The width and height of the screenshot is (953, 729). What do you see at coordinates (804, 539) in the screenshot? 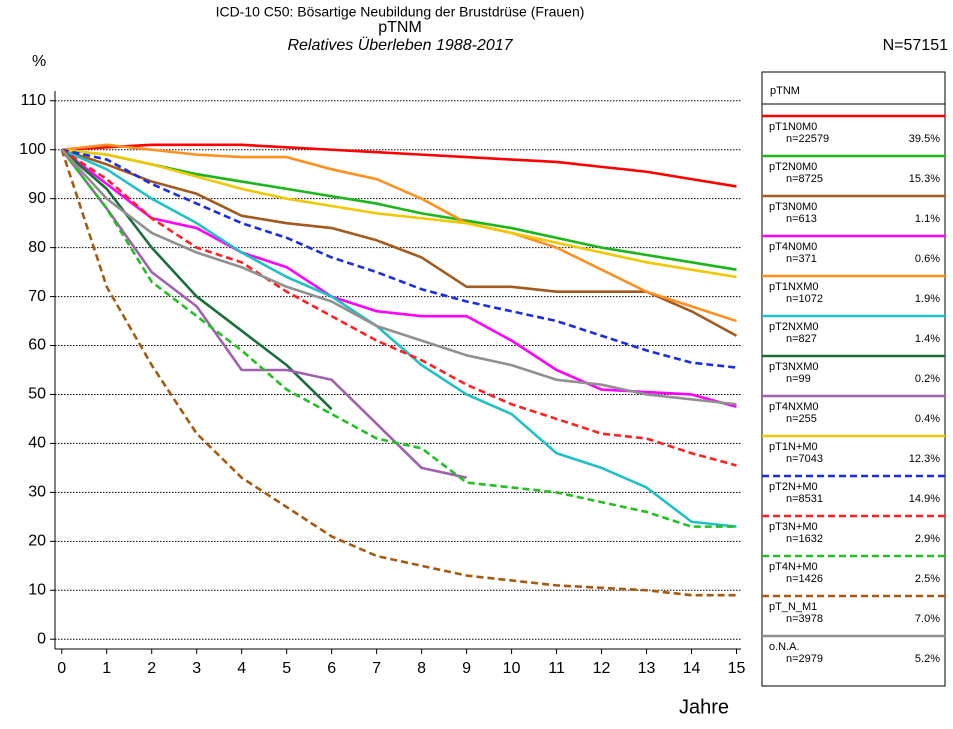
I see `legend-count: n=1632` at bounding box center [804, 539].